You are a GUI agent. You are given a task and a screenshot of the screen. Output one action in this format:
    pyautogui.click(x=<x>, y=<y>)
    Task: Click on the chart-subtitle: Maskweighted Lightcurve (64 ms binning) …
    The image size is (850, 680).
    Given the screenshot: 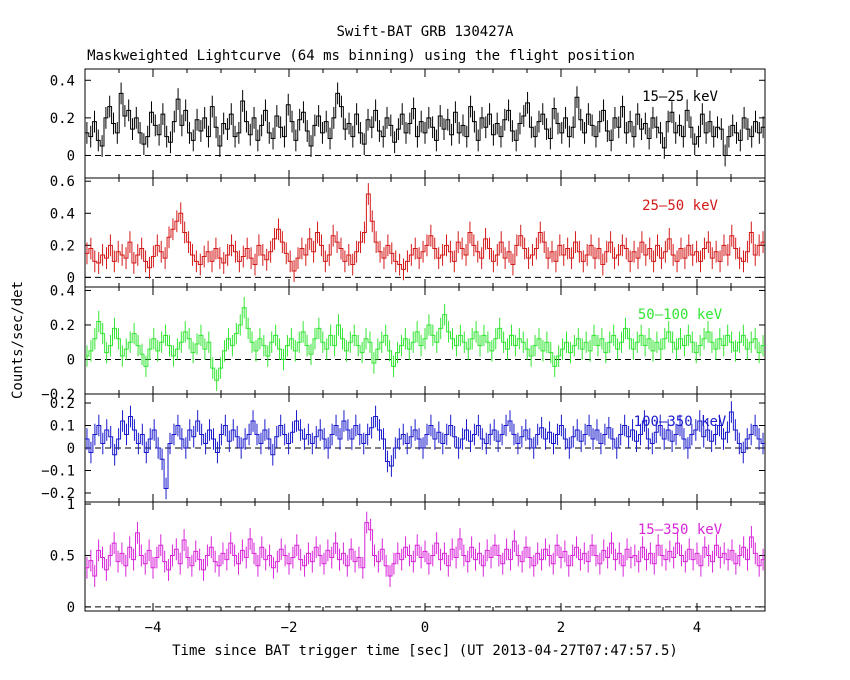 What is the action you would take?
    pyautogui.click(x=361, y=56)
    